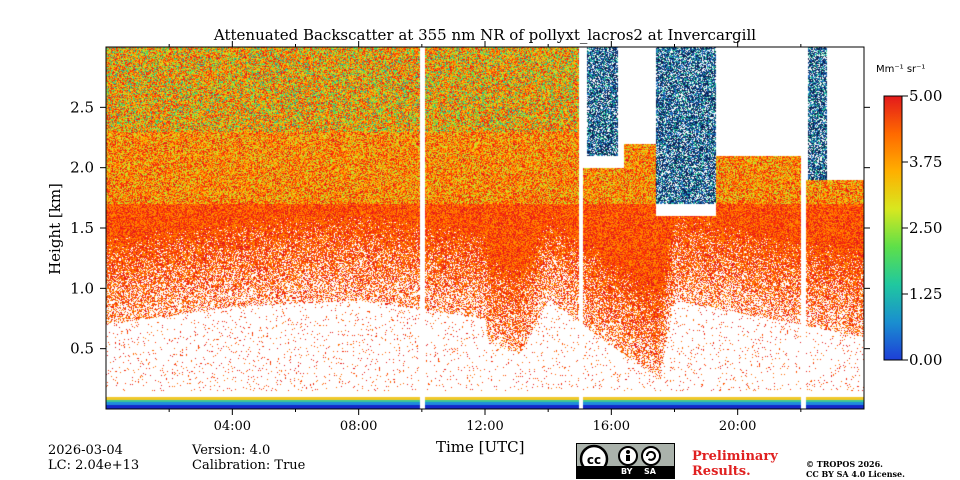 The image size is (960, 480). Describe the element at coordinates (358, 426) in the screenshot. I see `x-tick-label-1: 08:00` at that location.